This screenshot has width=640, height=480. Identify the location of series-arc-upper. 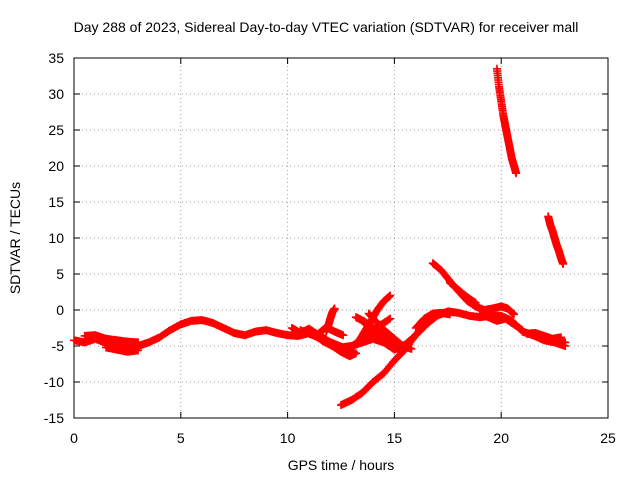
(111, 339).